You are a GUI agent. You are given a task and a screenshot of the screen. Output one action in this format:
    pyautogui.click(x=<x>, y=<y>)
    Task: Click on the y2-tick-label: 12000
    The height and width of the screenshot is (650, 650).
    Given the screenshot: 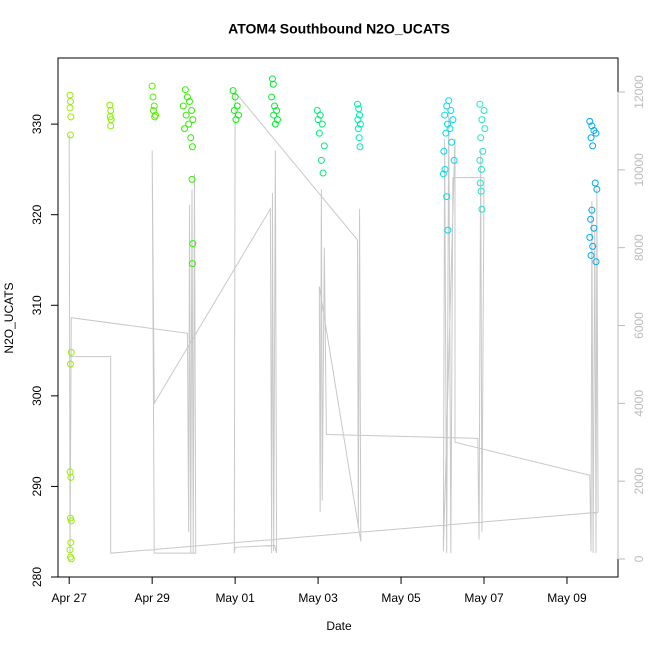 What is the action you would take?
    pyautogui.click(x=639, y=92)
    